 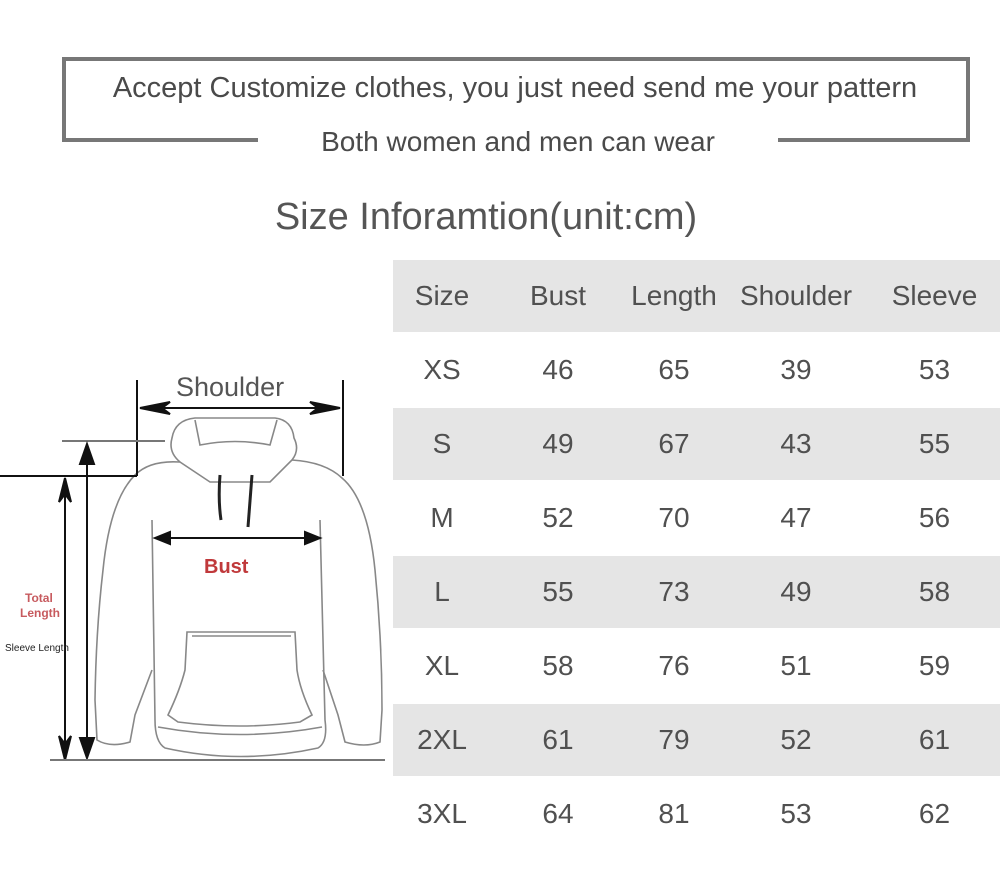 I want to click on header-sleeve: Sleeve, so click(x=934, y=296).